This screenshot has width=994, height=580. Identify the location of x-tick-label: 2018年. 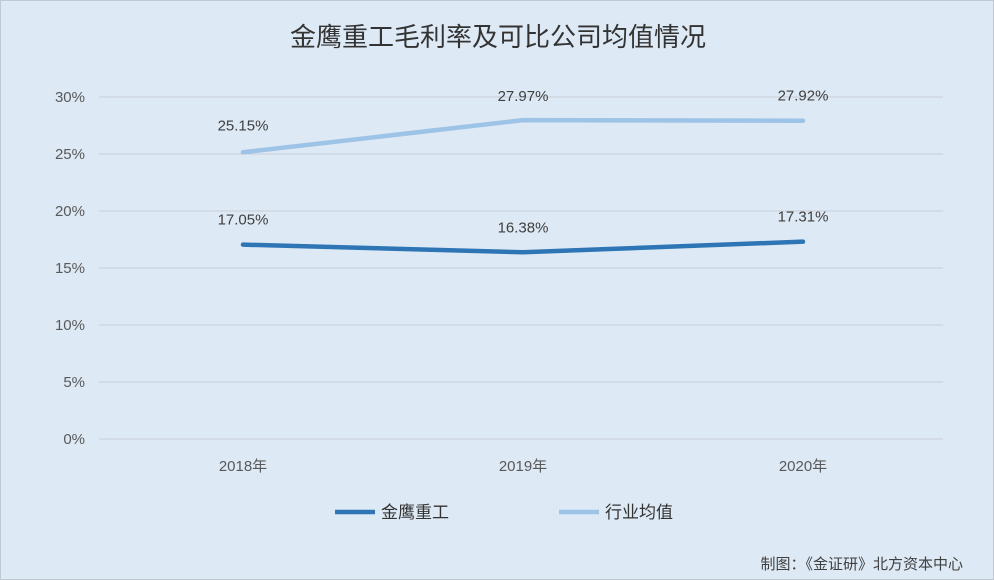
(243, 466).